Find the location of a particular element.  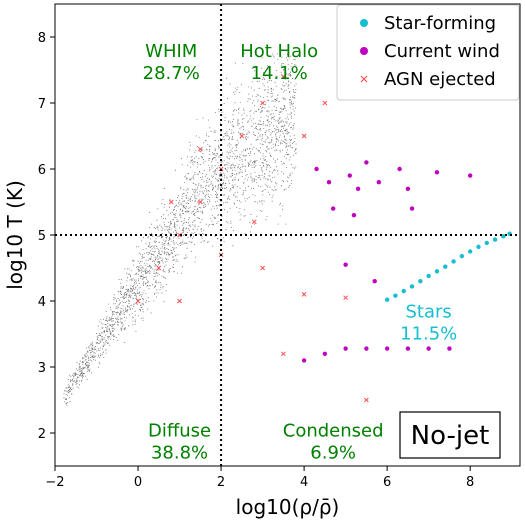

x-tick-label: 4 is located at coordinates (304, 482).